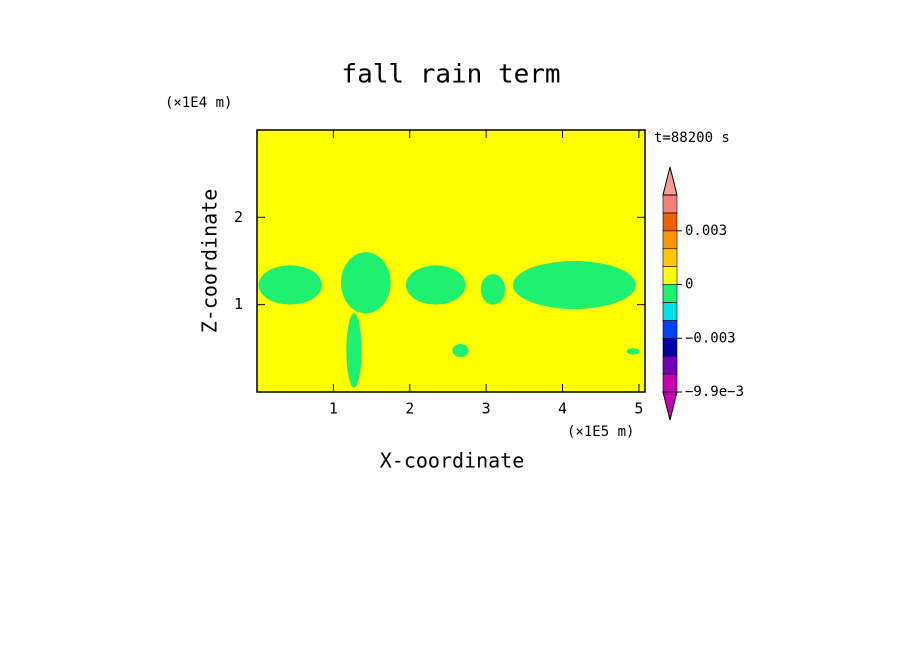  I want to click on y-tick-label: 2, so click(238, 217).